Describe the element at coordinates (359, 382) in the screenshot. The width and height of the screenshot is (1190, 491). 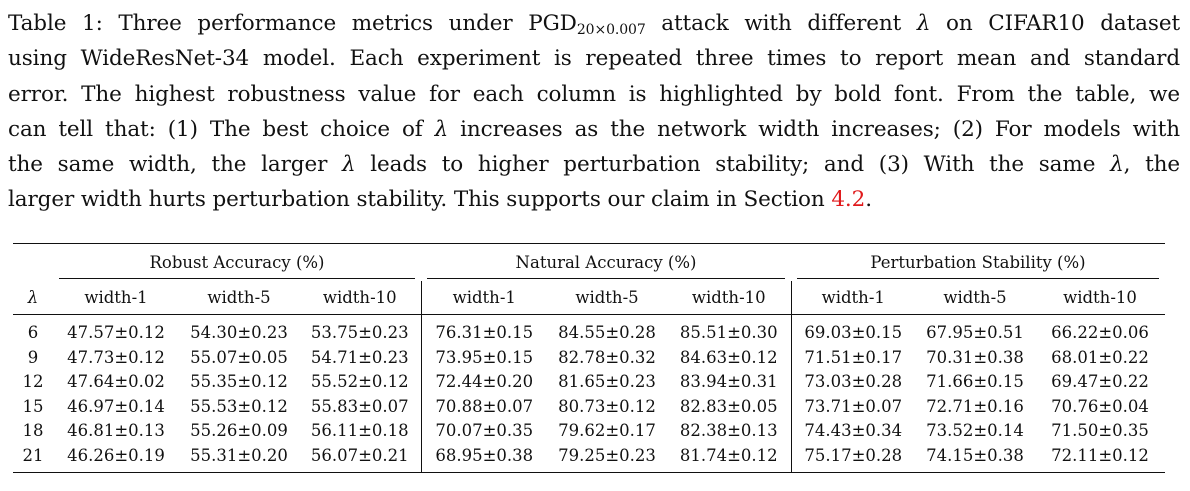
I see `value-cell: 55.52±0.12` at that location.